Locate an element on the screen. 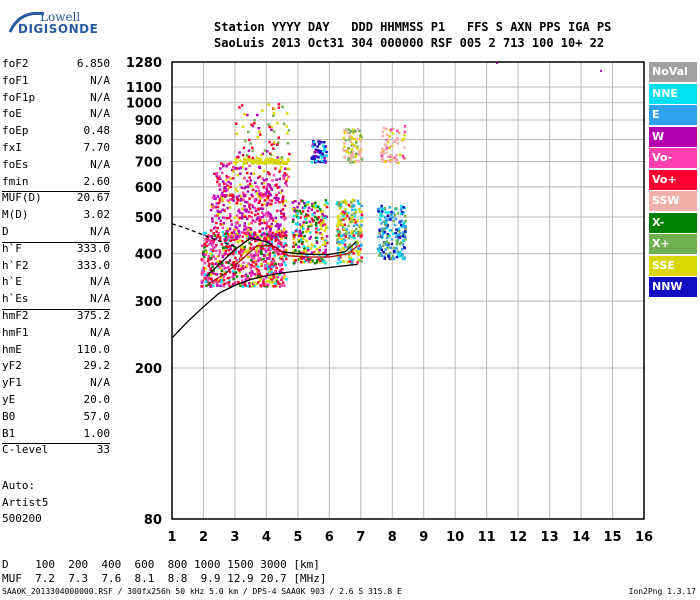 This screenshot has height=600, width=700. param-row: B0 57.0 is located at coordinates (57, 417).